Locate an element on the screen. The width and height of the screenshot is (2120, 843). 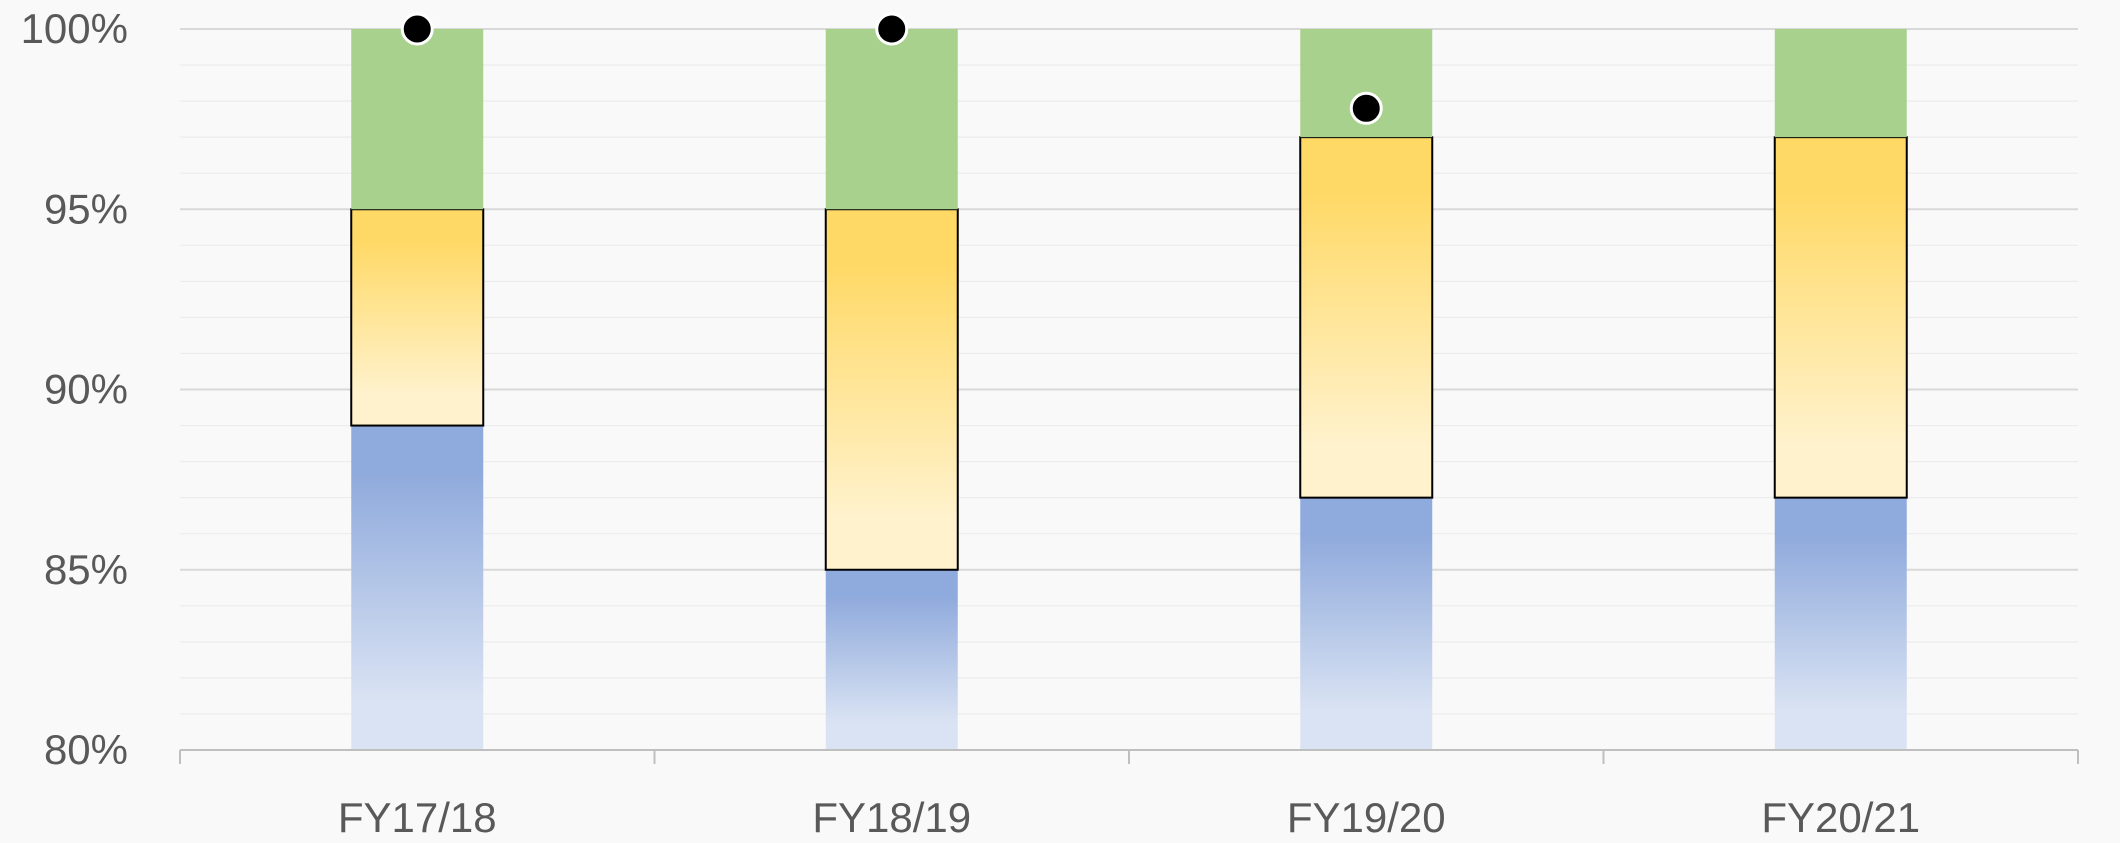
x-axis is located at coordinates (1129, 756).